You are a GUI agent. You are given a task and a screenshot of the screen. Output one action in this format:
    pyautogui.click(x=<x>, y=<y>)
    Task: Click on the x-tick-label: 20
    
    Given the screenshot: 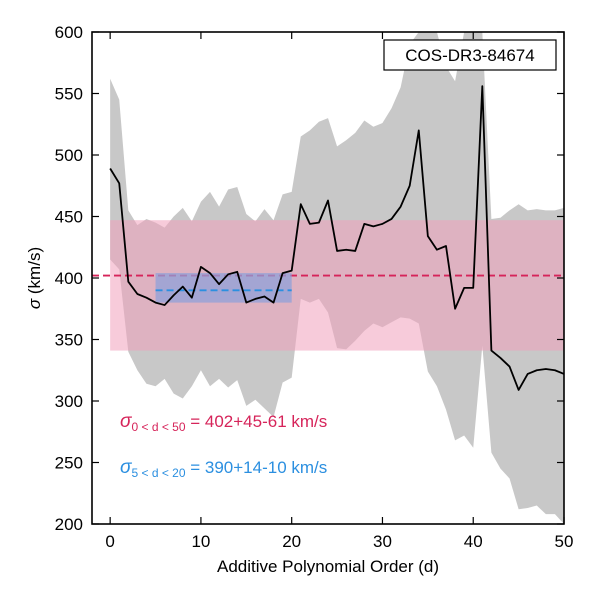 What is the action you would take?
    pyautogui.click(x=291, y=541)
    